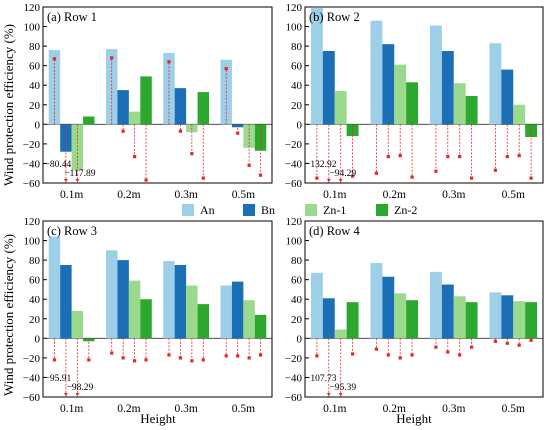 The width and height of the screenshot is (550, 430). I want to click on annotation-value: −95.91, so click(58, 379).